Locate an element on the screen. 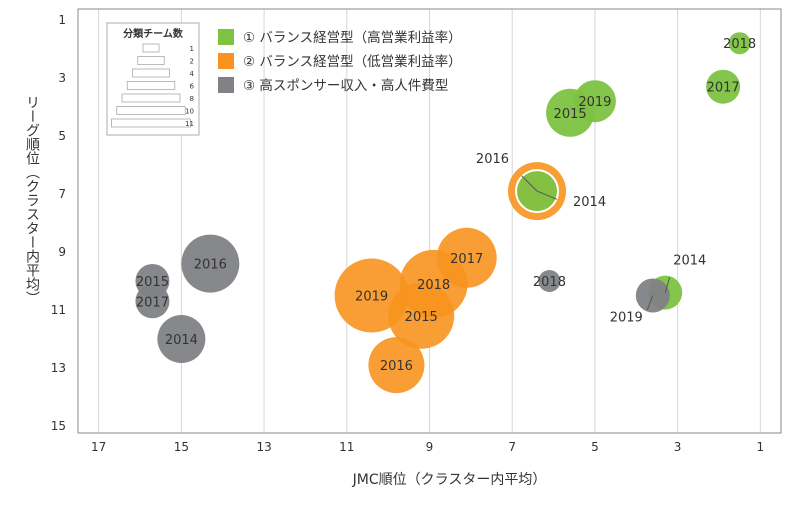 This screenshot has width=796, height=506. y-tick-label: 3 is located at coordinates (62, 78).